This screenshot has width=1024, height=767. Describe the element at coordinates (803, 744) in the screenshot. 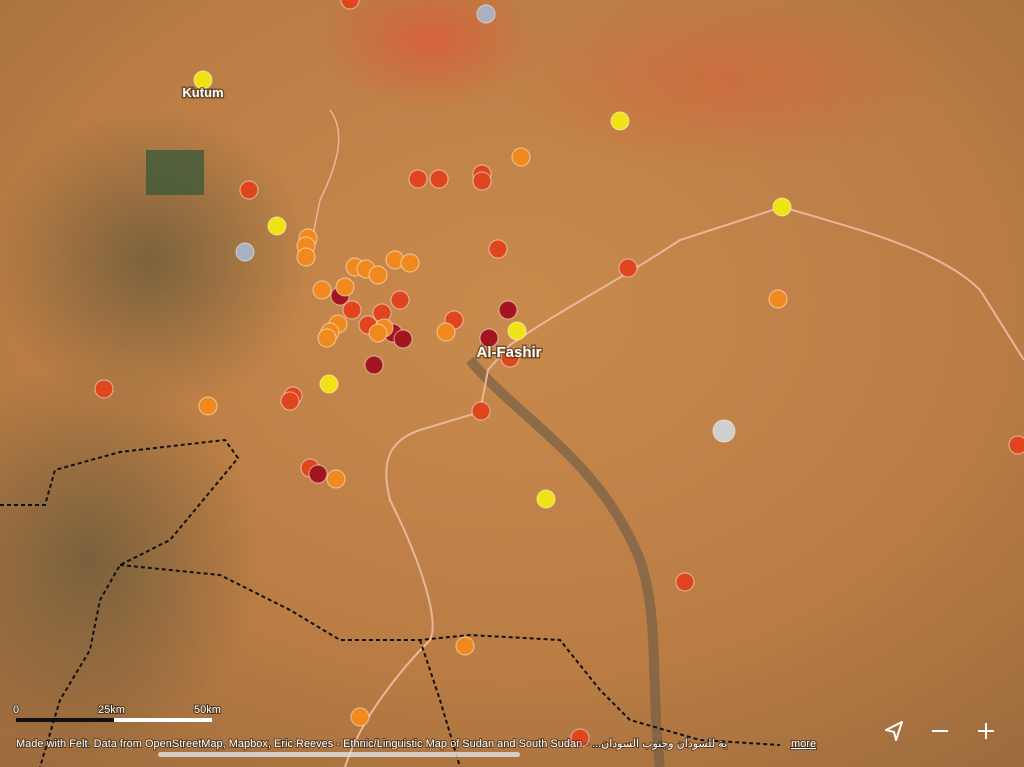

I see `attribution-link: more` at that location.